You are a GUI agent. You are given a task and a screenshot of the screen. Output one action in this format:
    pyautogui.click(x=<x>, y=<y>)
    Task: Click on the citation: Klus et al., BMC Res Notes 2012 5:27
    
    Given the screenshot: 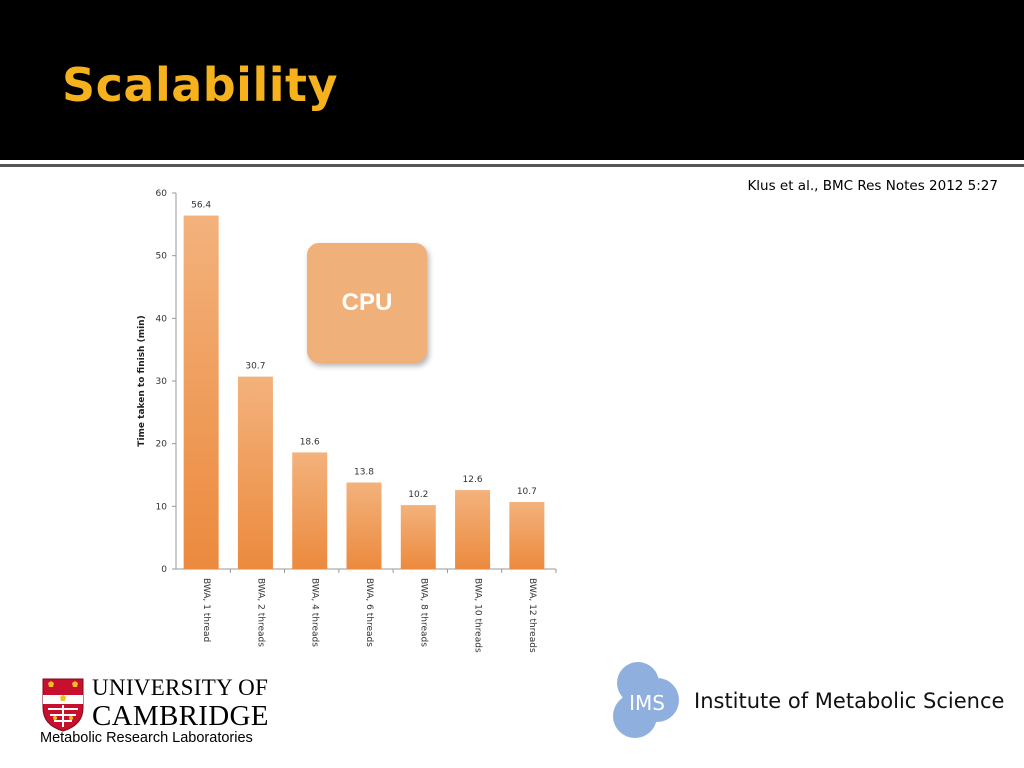 What is the action you would take?
    pyautogui.click(x=872, y=186)
    